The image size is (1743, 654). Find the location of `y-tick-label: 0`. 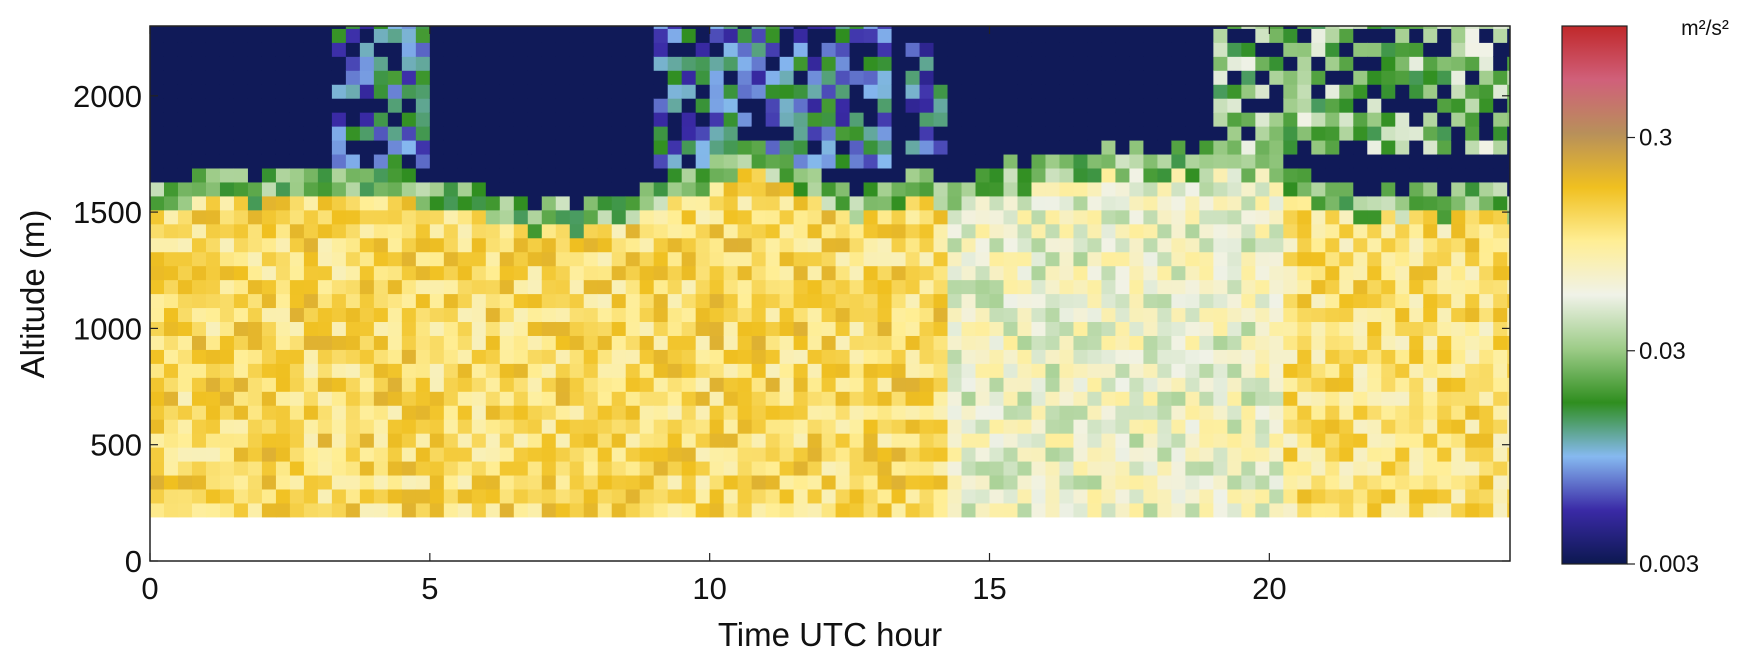

y-tick-label: 0 is located at coordinates (133, 561).